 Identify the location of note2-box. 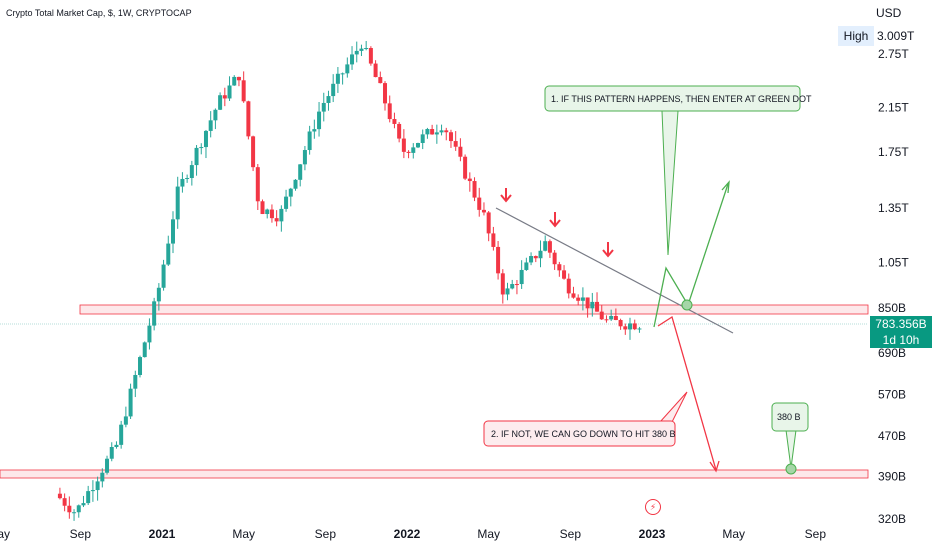
(579, 433).